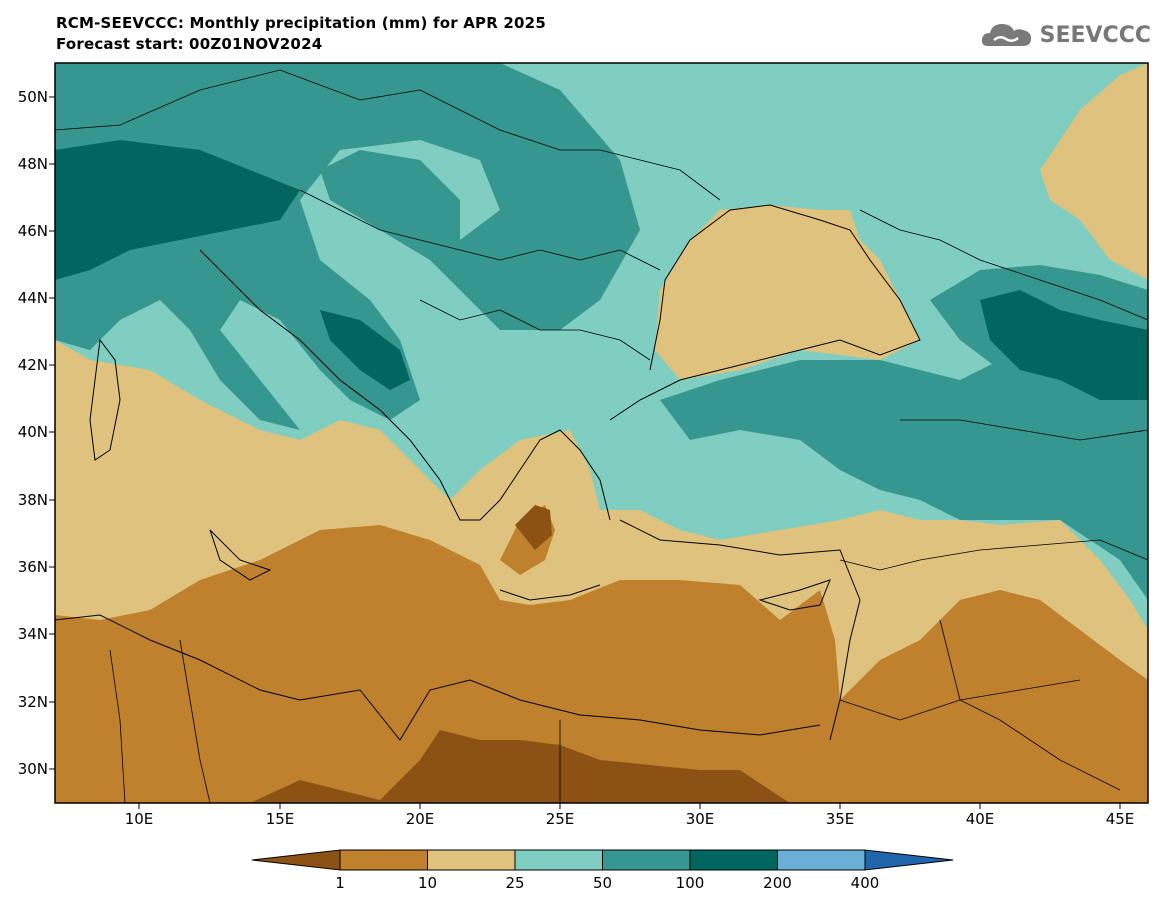 Image resolution: width=1165 pixels, height=907 pixels. Describe the element at coordinates (32, 702) in the screenshot. I see `lat-label: 32N` at that location.